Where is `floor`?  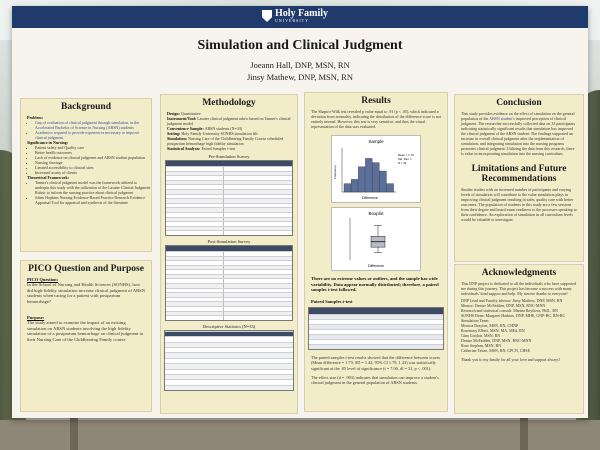 floor is located at coordinates (300, 435).